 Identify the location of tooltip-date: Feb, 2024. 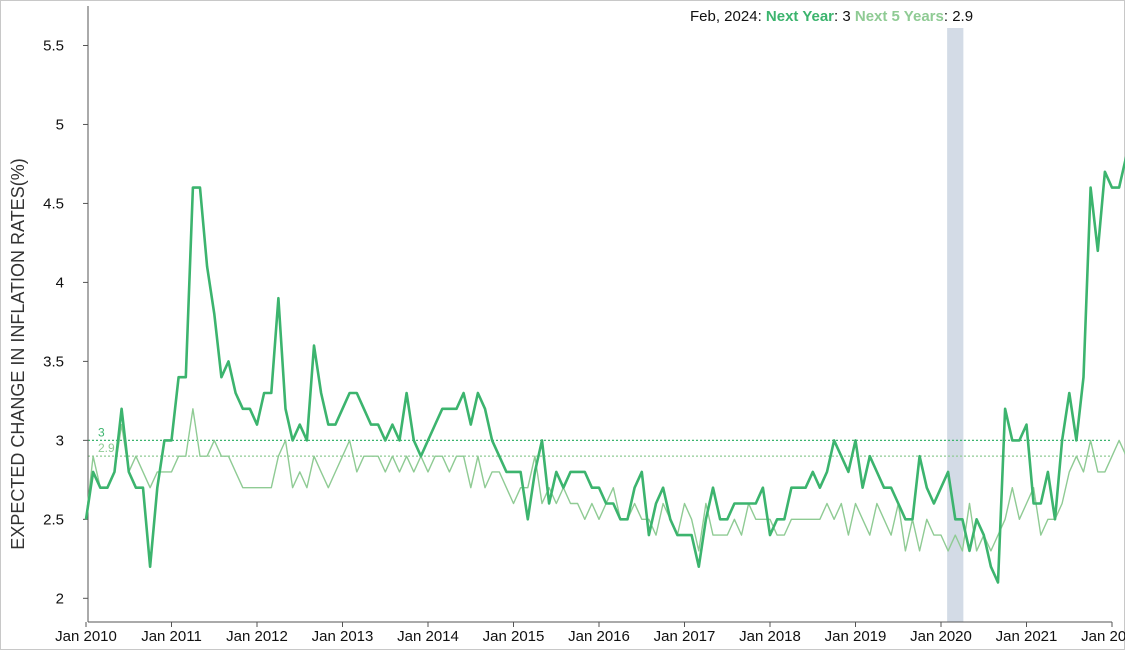
(724, 16).